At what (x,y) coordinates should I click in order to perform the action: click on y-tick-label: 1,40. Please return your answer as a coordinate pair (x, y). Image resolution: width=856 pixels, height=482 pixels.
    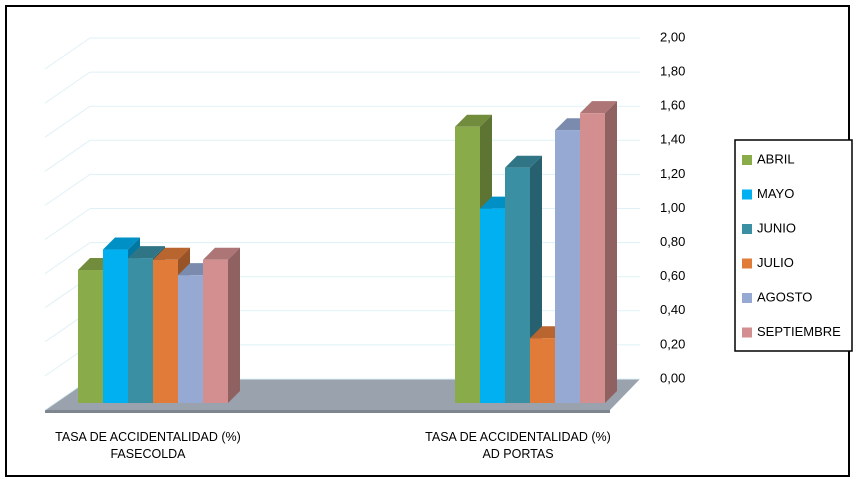
    Looking at the image, I should click on (672, 139).